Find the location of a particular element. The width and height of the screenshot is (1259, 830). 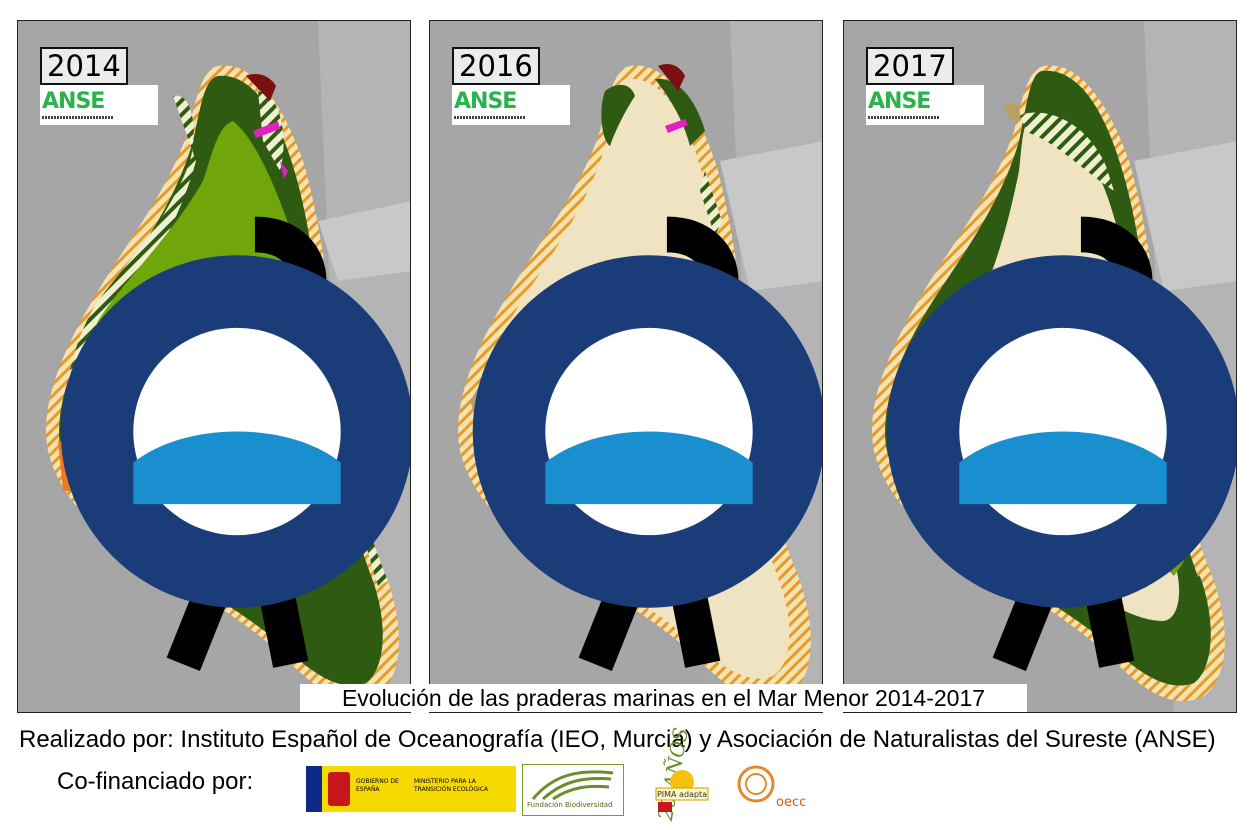

year-label: 2014 is located at coordinates (84, 66).